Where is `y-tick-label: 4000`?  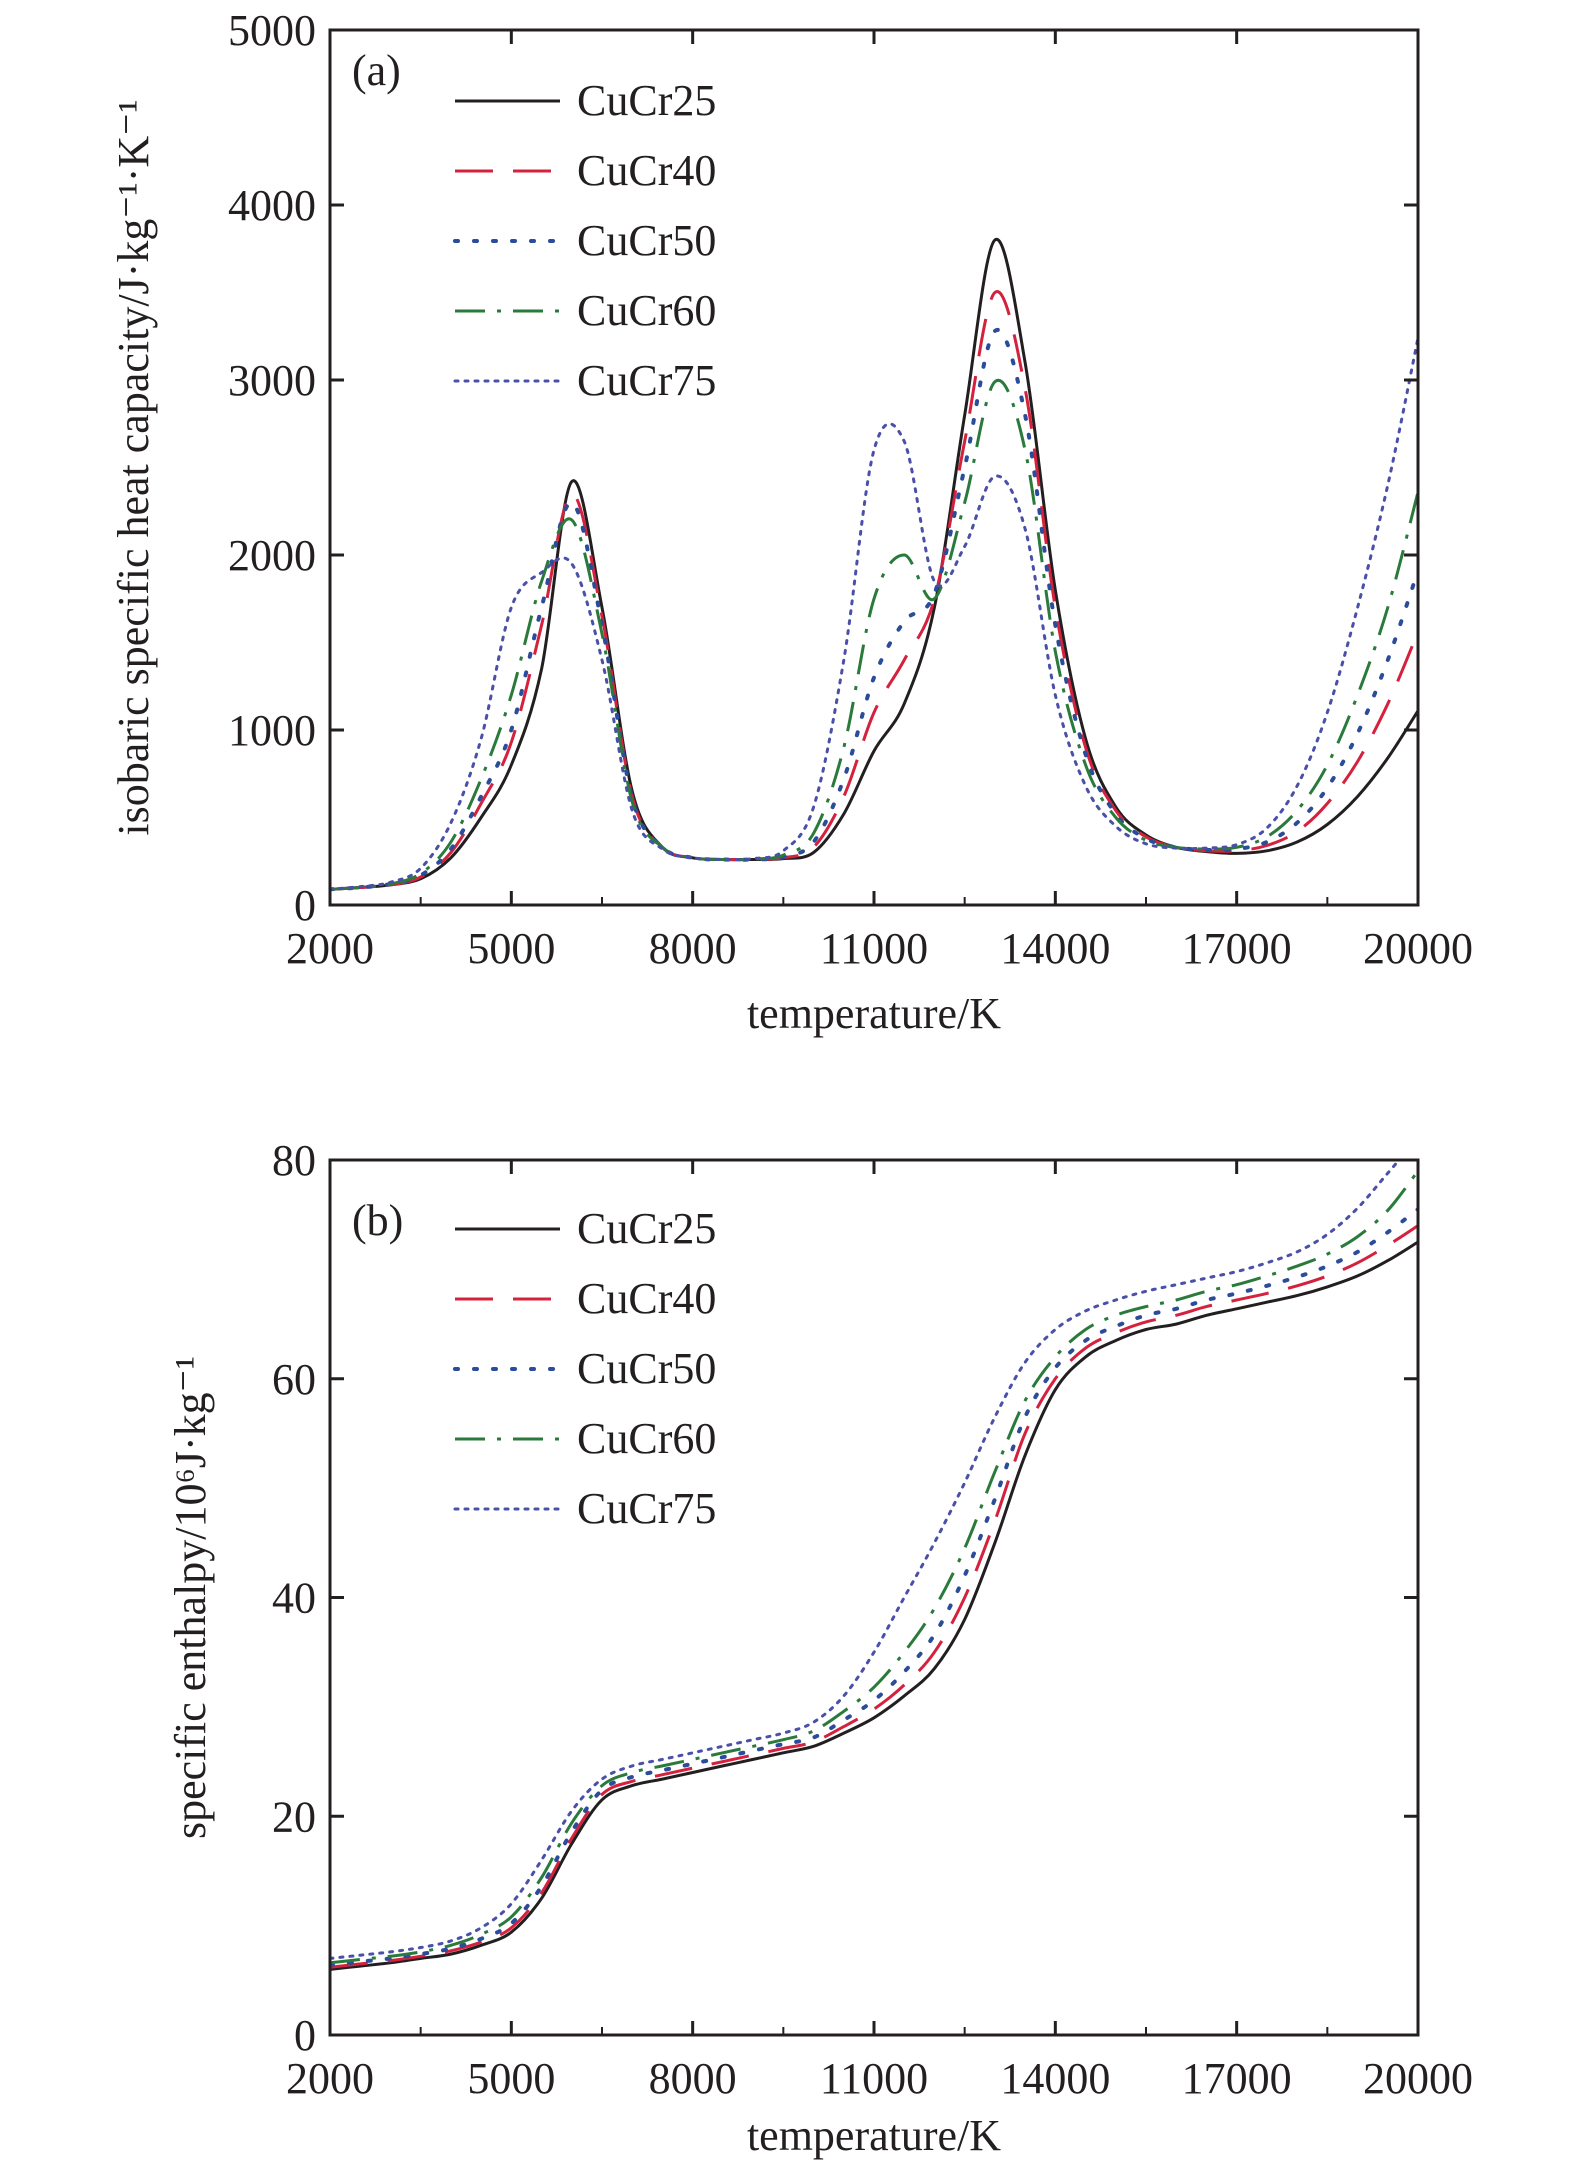
y-tick-label: 4000 is located at coordinates (272, 205).